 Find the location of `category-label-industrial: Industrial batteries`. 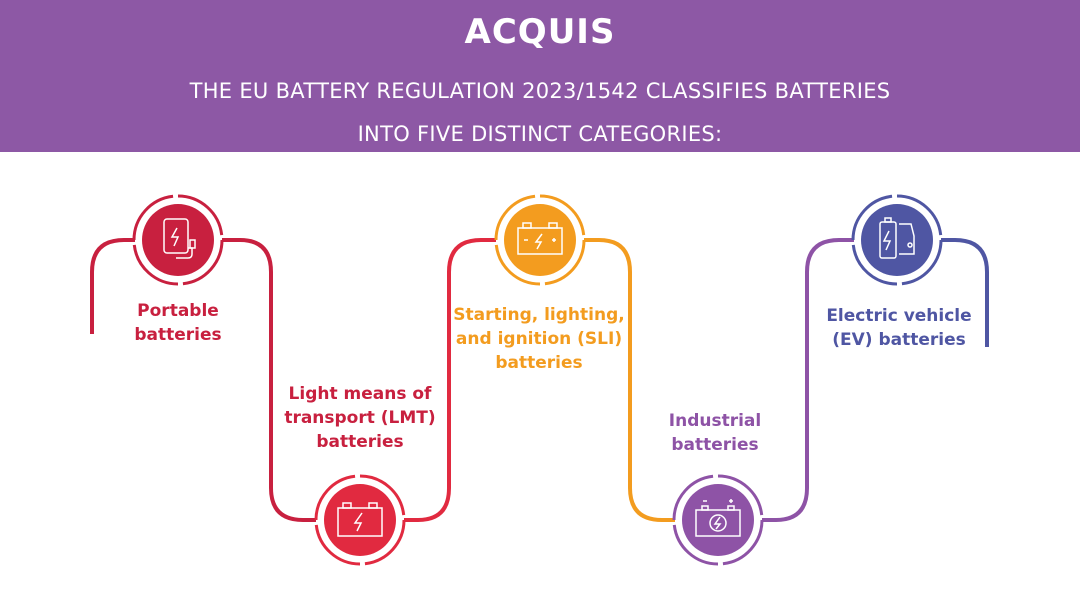

category-label-industrial: Industrial batteries is located at coordinates (715, 433).